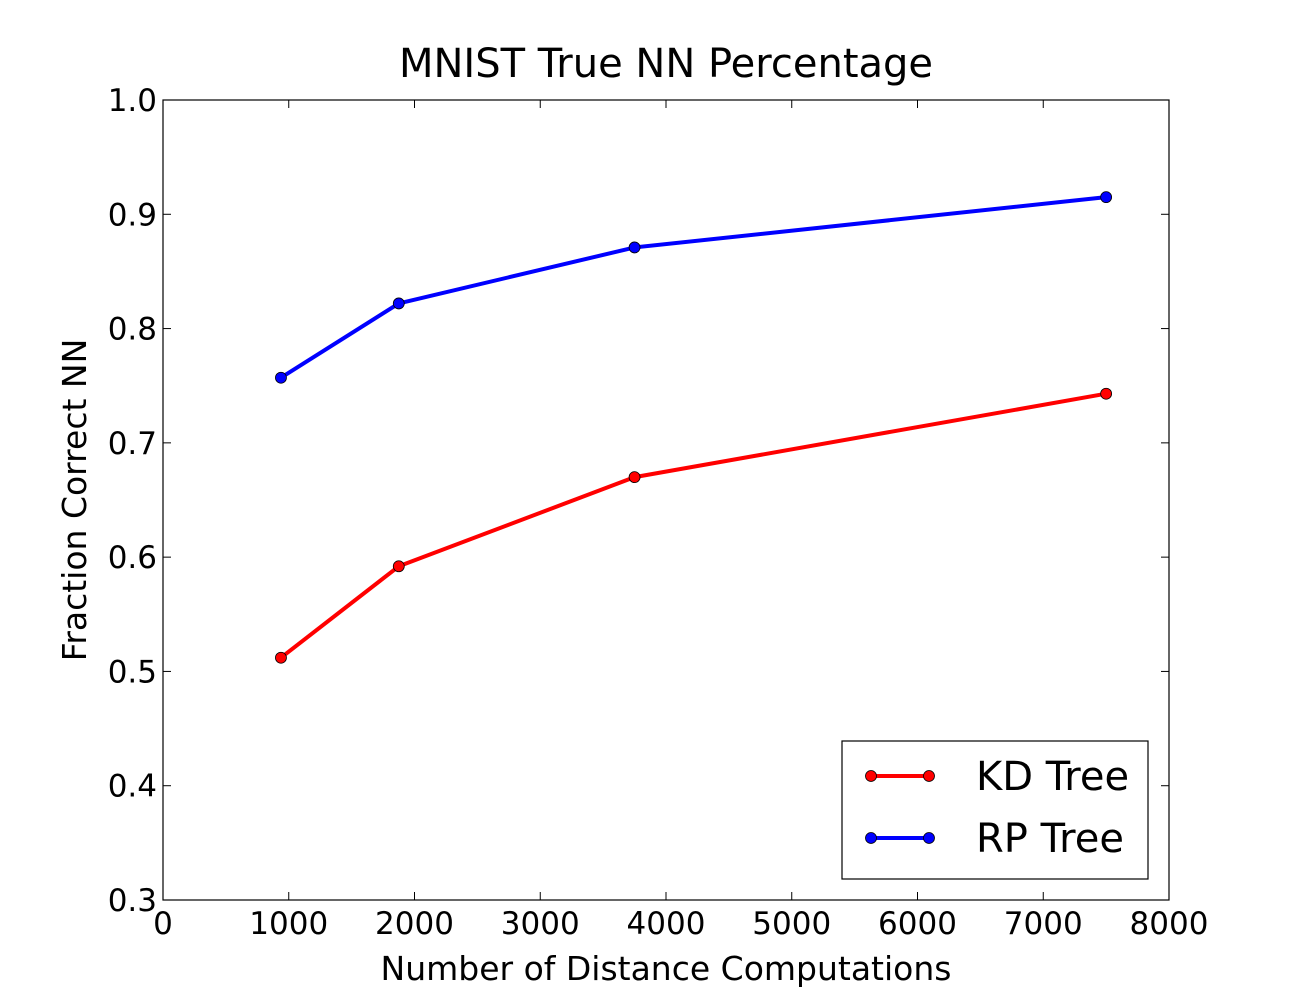 The image size is (1300, 1000). What do you see at coordinates (666, 924) in the screenshot?
I see `x-tick-label: 4000` at bounding box center [666, 924].